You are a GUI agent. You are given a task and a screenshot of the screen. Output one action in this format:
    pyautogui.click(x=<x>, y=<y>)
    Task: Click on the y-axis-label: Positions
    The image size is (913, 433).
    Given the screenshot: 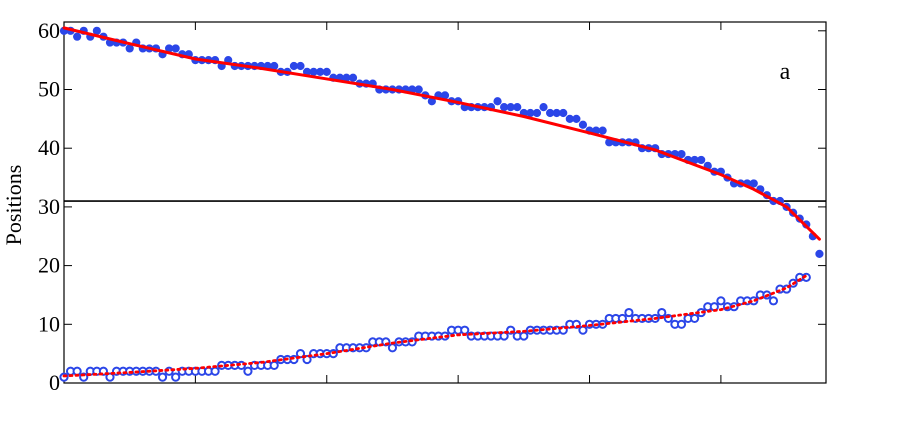 What is the action you would take?
    pyautogui.click(x=13, y=205)
    